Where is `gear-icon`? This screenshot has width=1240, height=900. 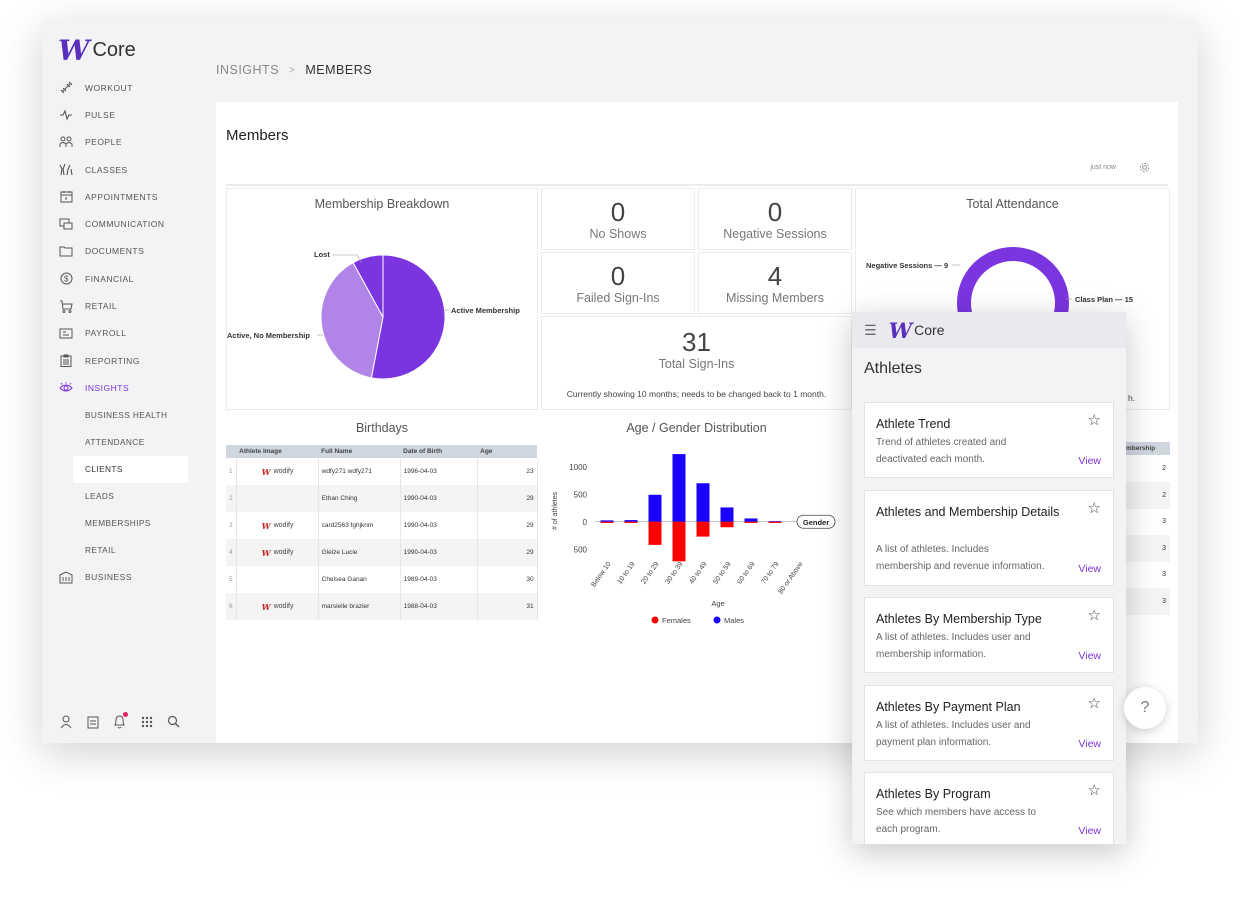
gear-icon is located at coordinates (1144, 169).